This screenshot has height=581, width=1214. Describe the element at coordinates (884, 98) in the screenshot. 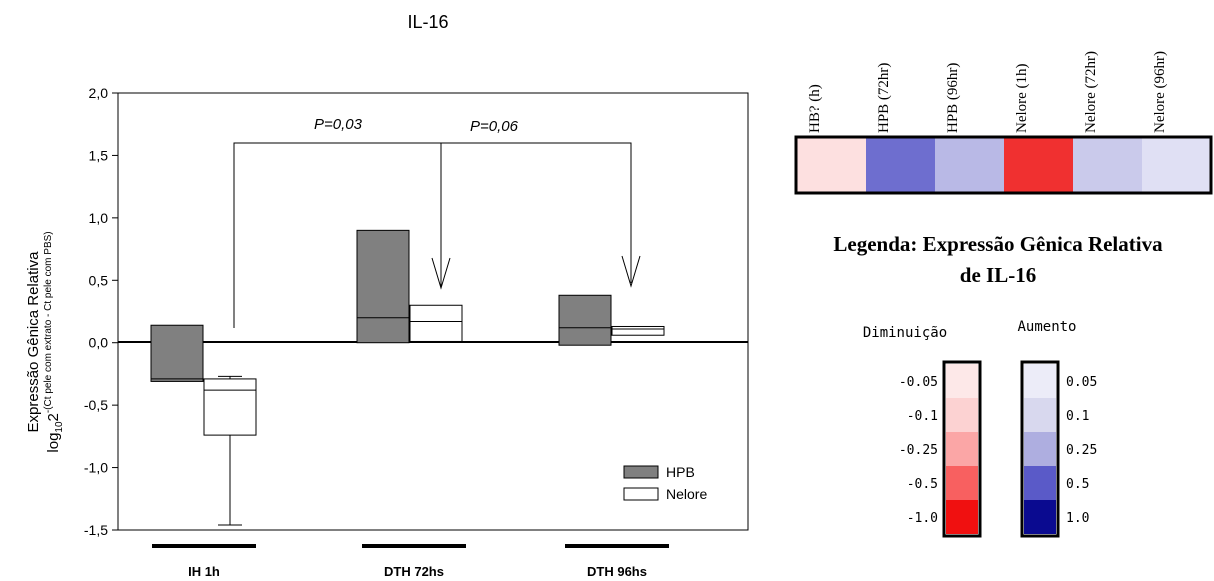

I see `heatmap-column-label: HPB (72hr)` at that location.